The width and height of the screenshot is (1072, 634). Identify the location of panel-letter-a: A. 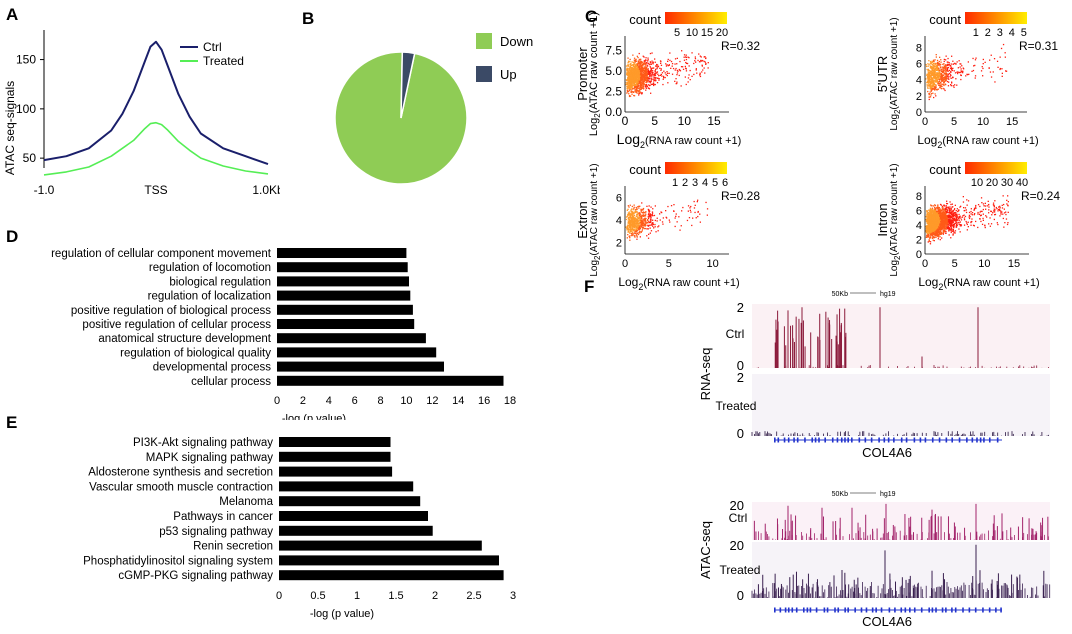
(12, 14).